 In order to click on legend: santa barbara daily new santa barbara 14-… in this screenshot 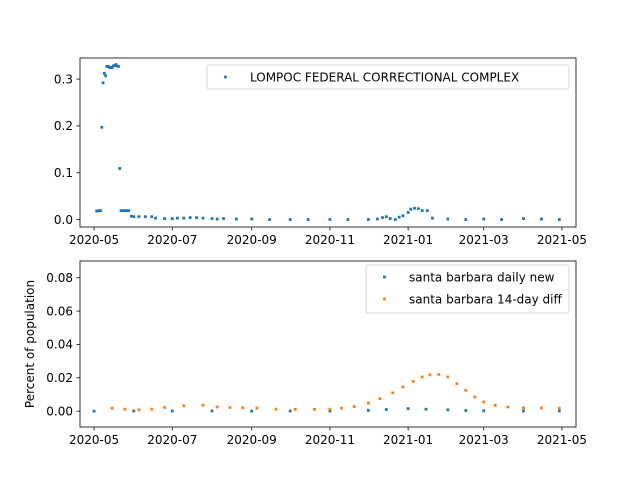, I will do `click(467, 289)`.